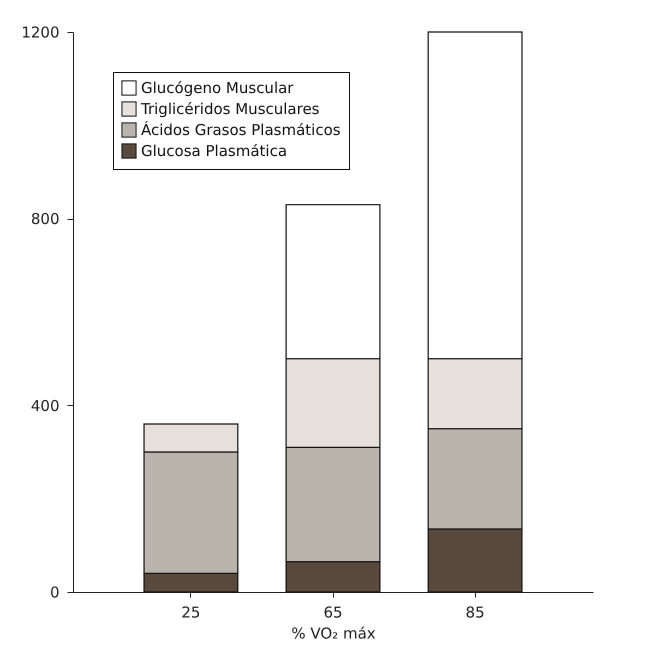 This screenshot has height=660, width=645. What do you see at coordinates (40, 33) in the screenshot?
I see `y-tick-label: 1200` at bounding box center [40, 33].